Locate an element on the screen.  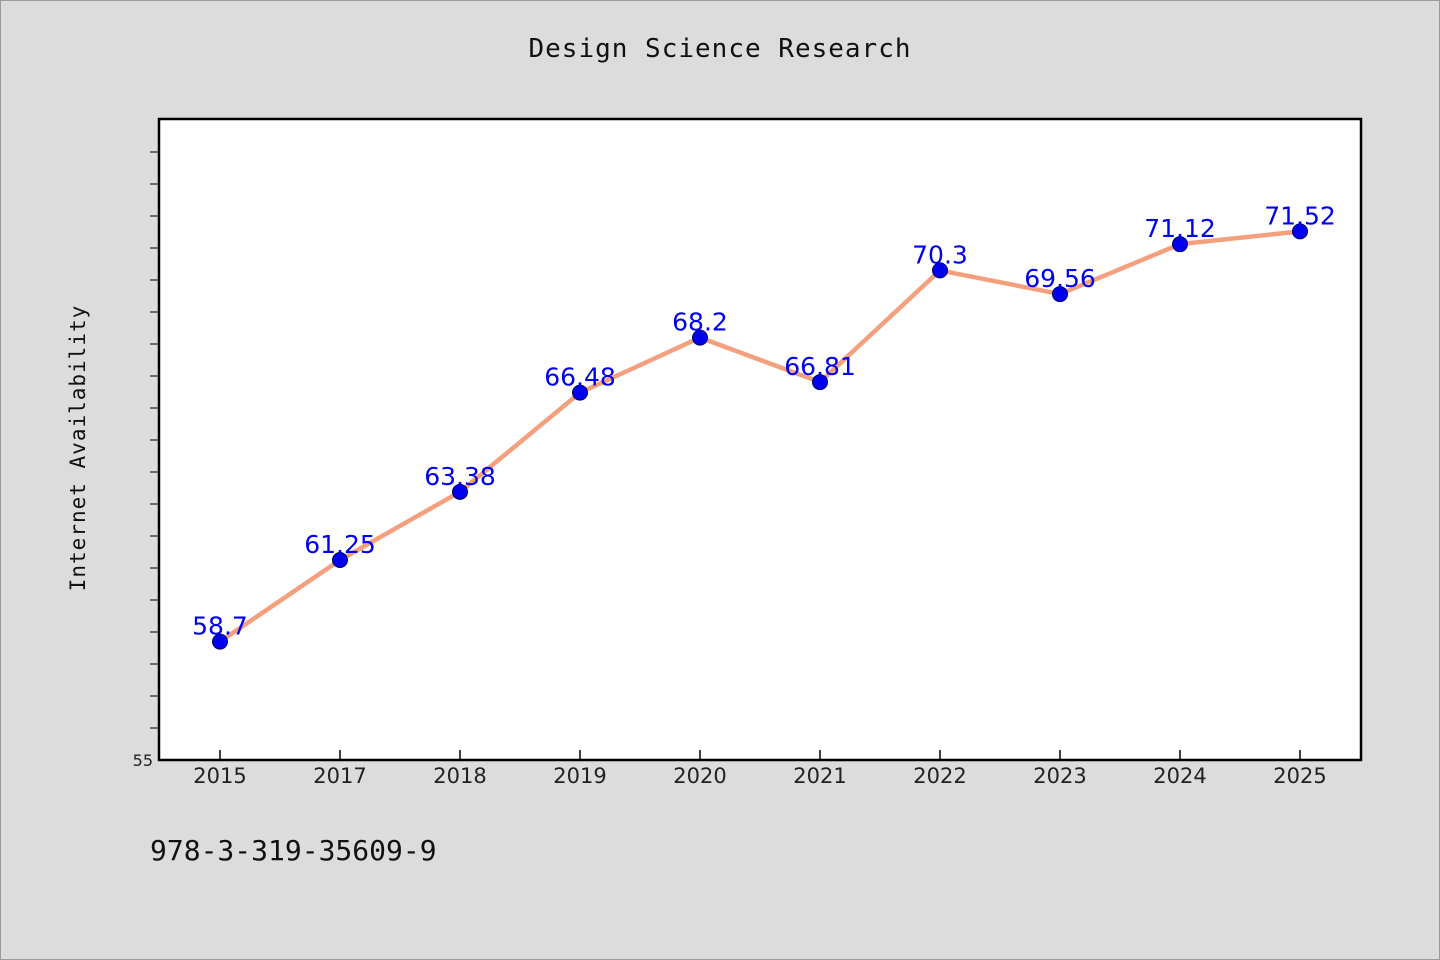
y-axis-ticks is located at coordinates (154, 440).